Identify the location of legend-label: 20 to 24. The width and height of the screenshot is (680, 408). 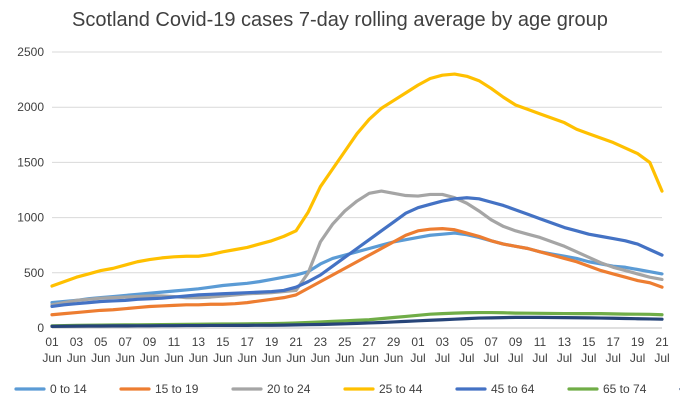
(289, 389).